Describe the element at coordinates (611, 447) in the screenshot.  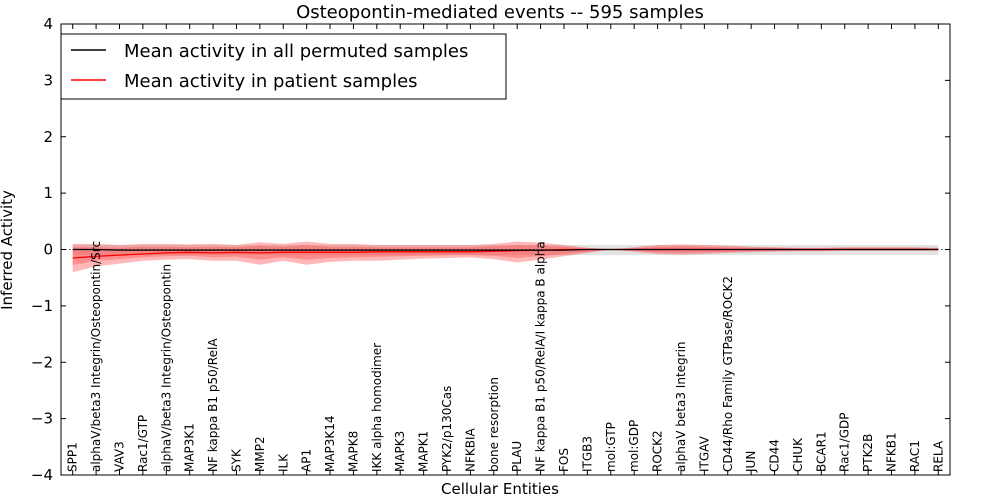
I see `x-category-label: mol:GTP` at that location.